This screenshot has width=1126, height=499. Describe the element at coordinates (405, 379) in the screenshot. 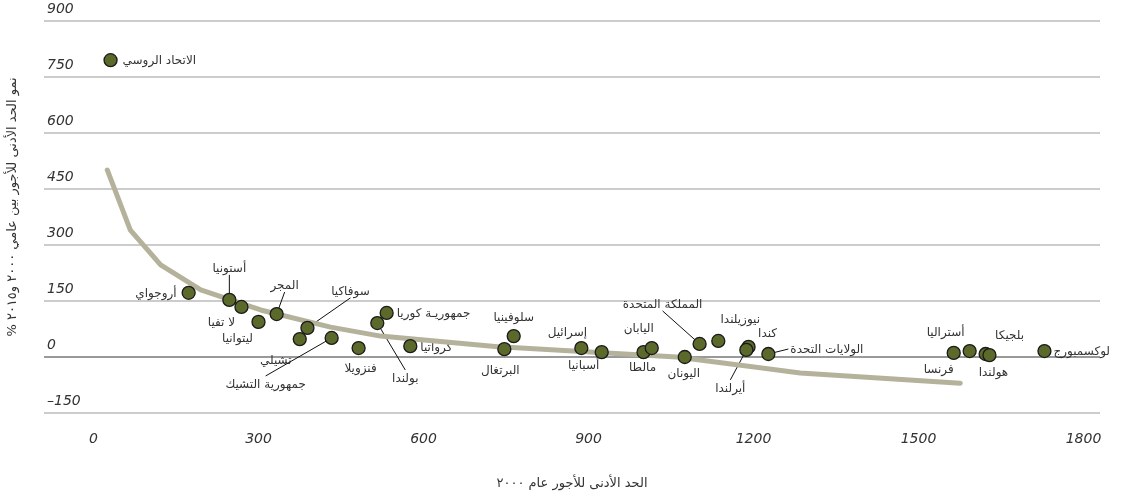

I see `annotation: بولندا` at that location.